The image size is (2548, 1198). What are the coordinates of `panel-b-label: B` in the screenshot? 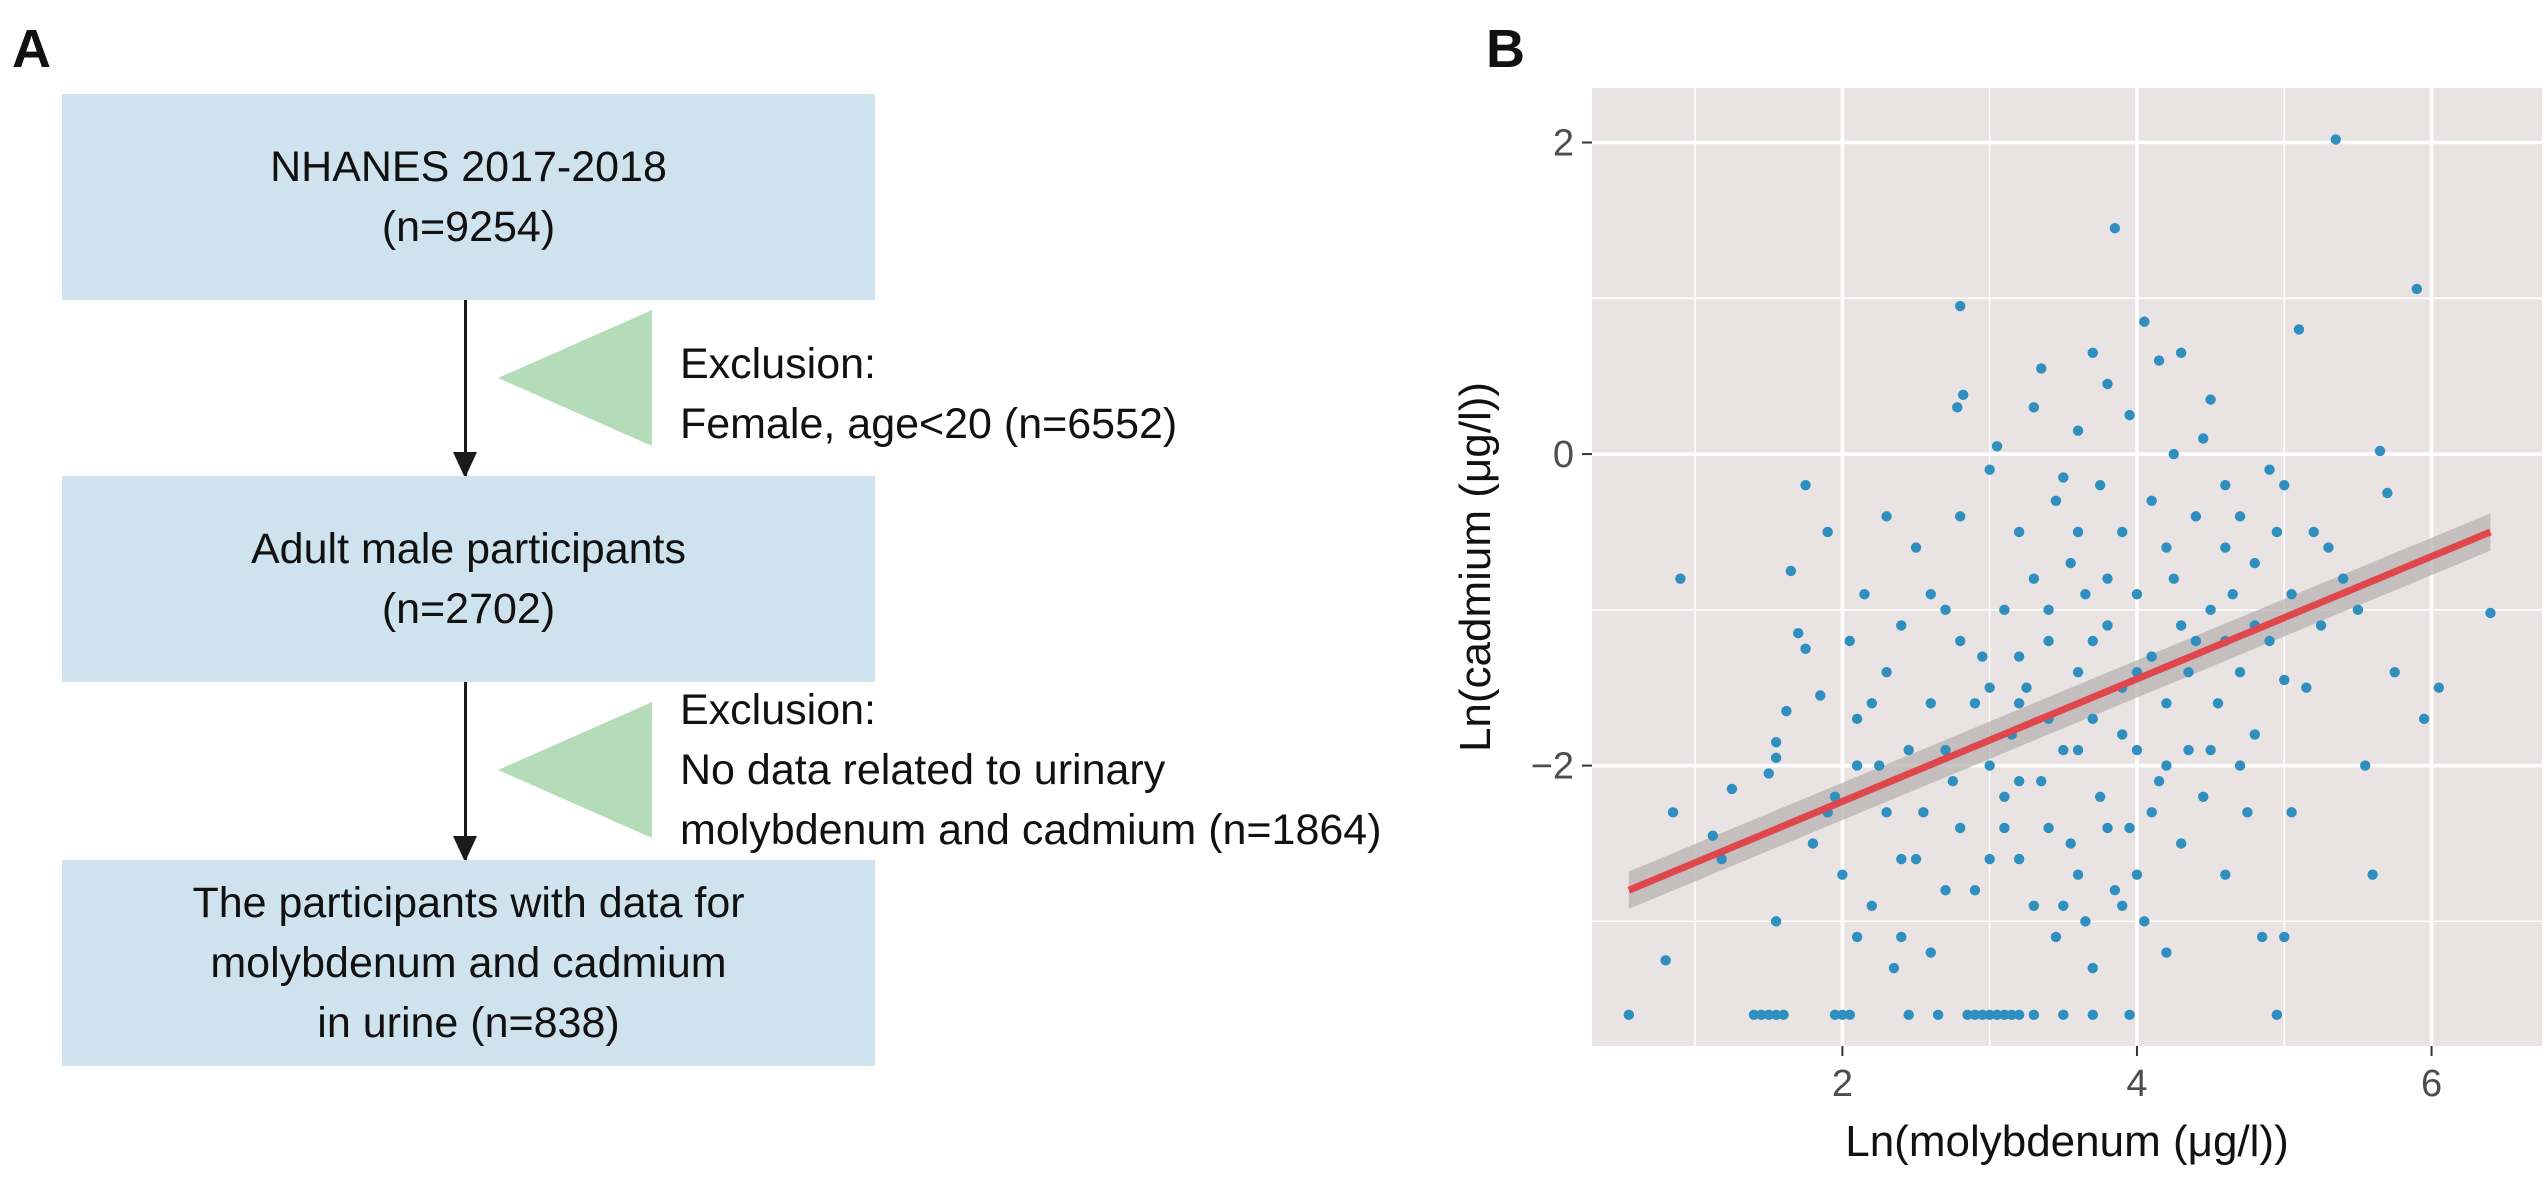 It's located at (1505, 49).